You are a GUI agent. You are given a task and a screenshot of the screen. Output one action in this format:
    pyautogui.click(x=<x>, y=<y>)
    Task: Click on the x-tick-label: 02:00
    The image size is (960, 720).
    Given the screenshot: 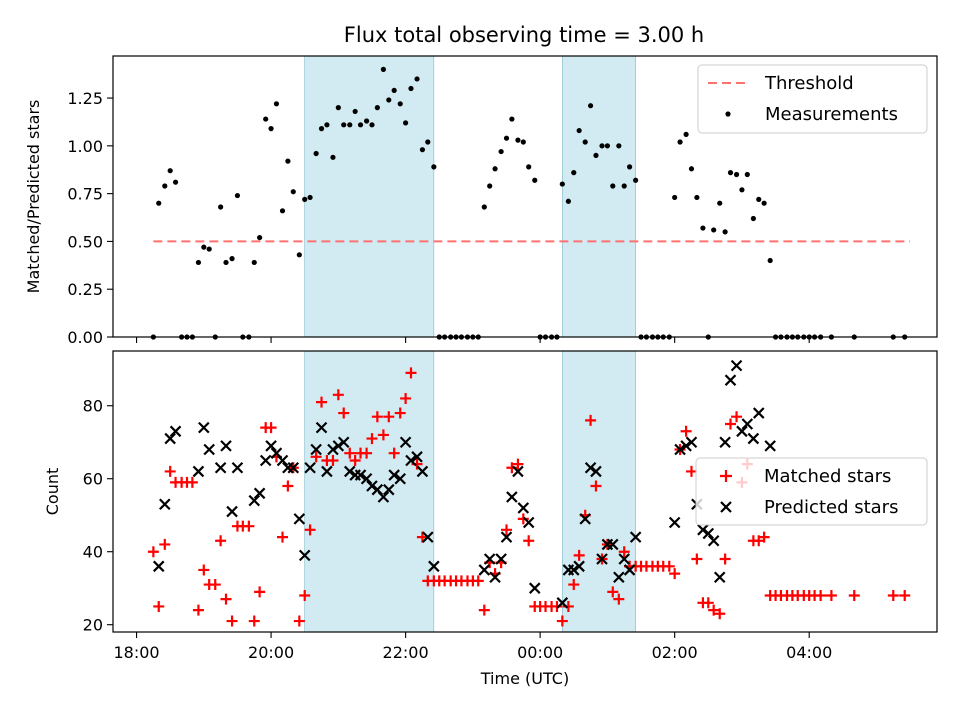 What is the action you would take?
    pyautogui.click(x=675, y=652)
    